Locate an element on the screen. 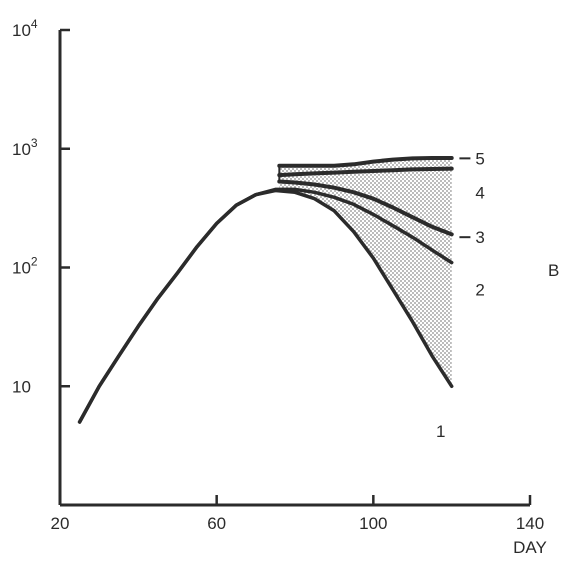 Image resolution: width=578 pixels, height=565 pixels. y-tick-label: 10⁴ is located at coordinates (25, 28).